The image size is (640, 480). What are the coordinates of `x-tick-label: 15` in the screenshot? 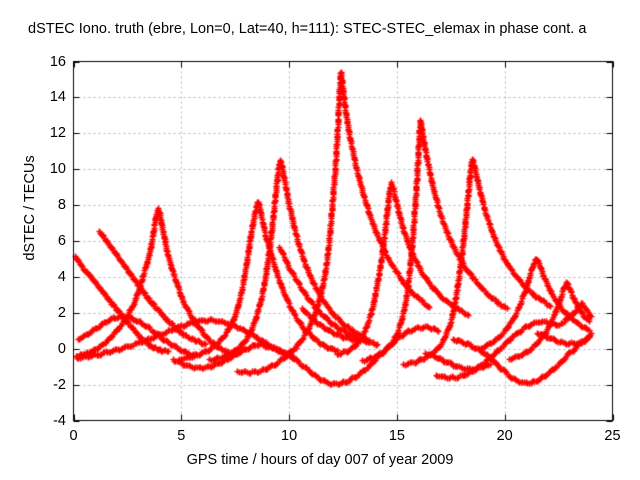 It's located at (396, 435).